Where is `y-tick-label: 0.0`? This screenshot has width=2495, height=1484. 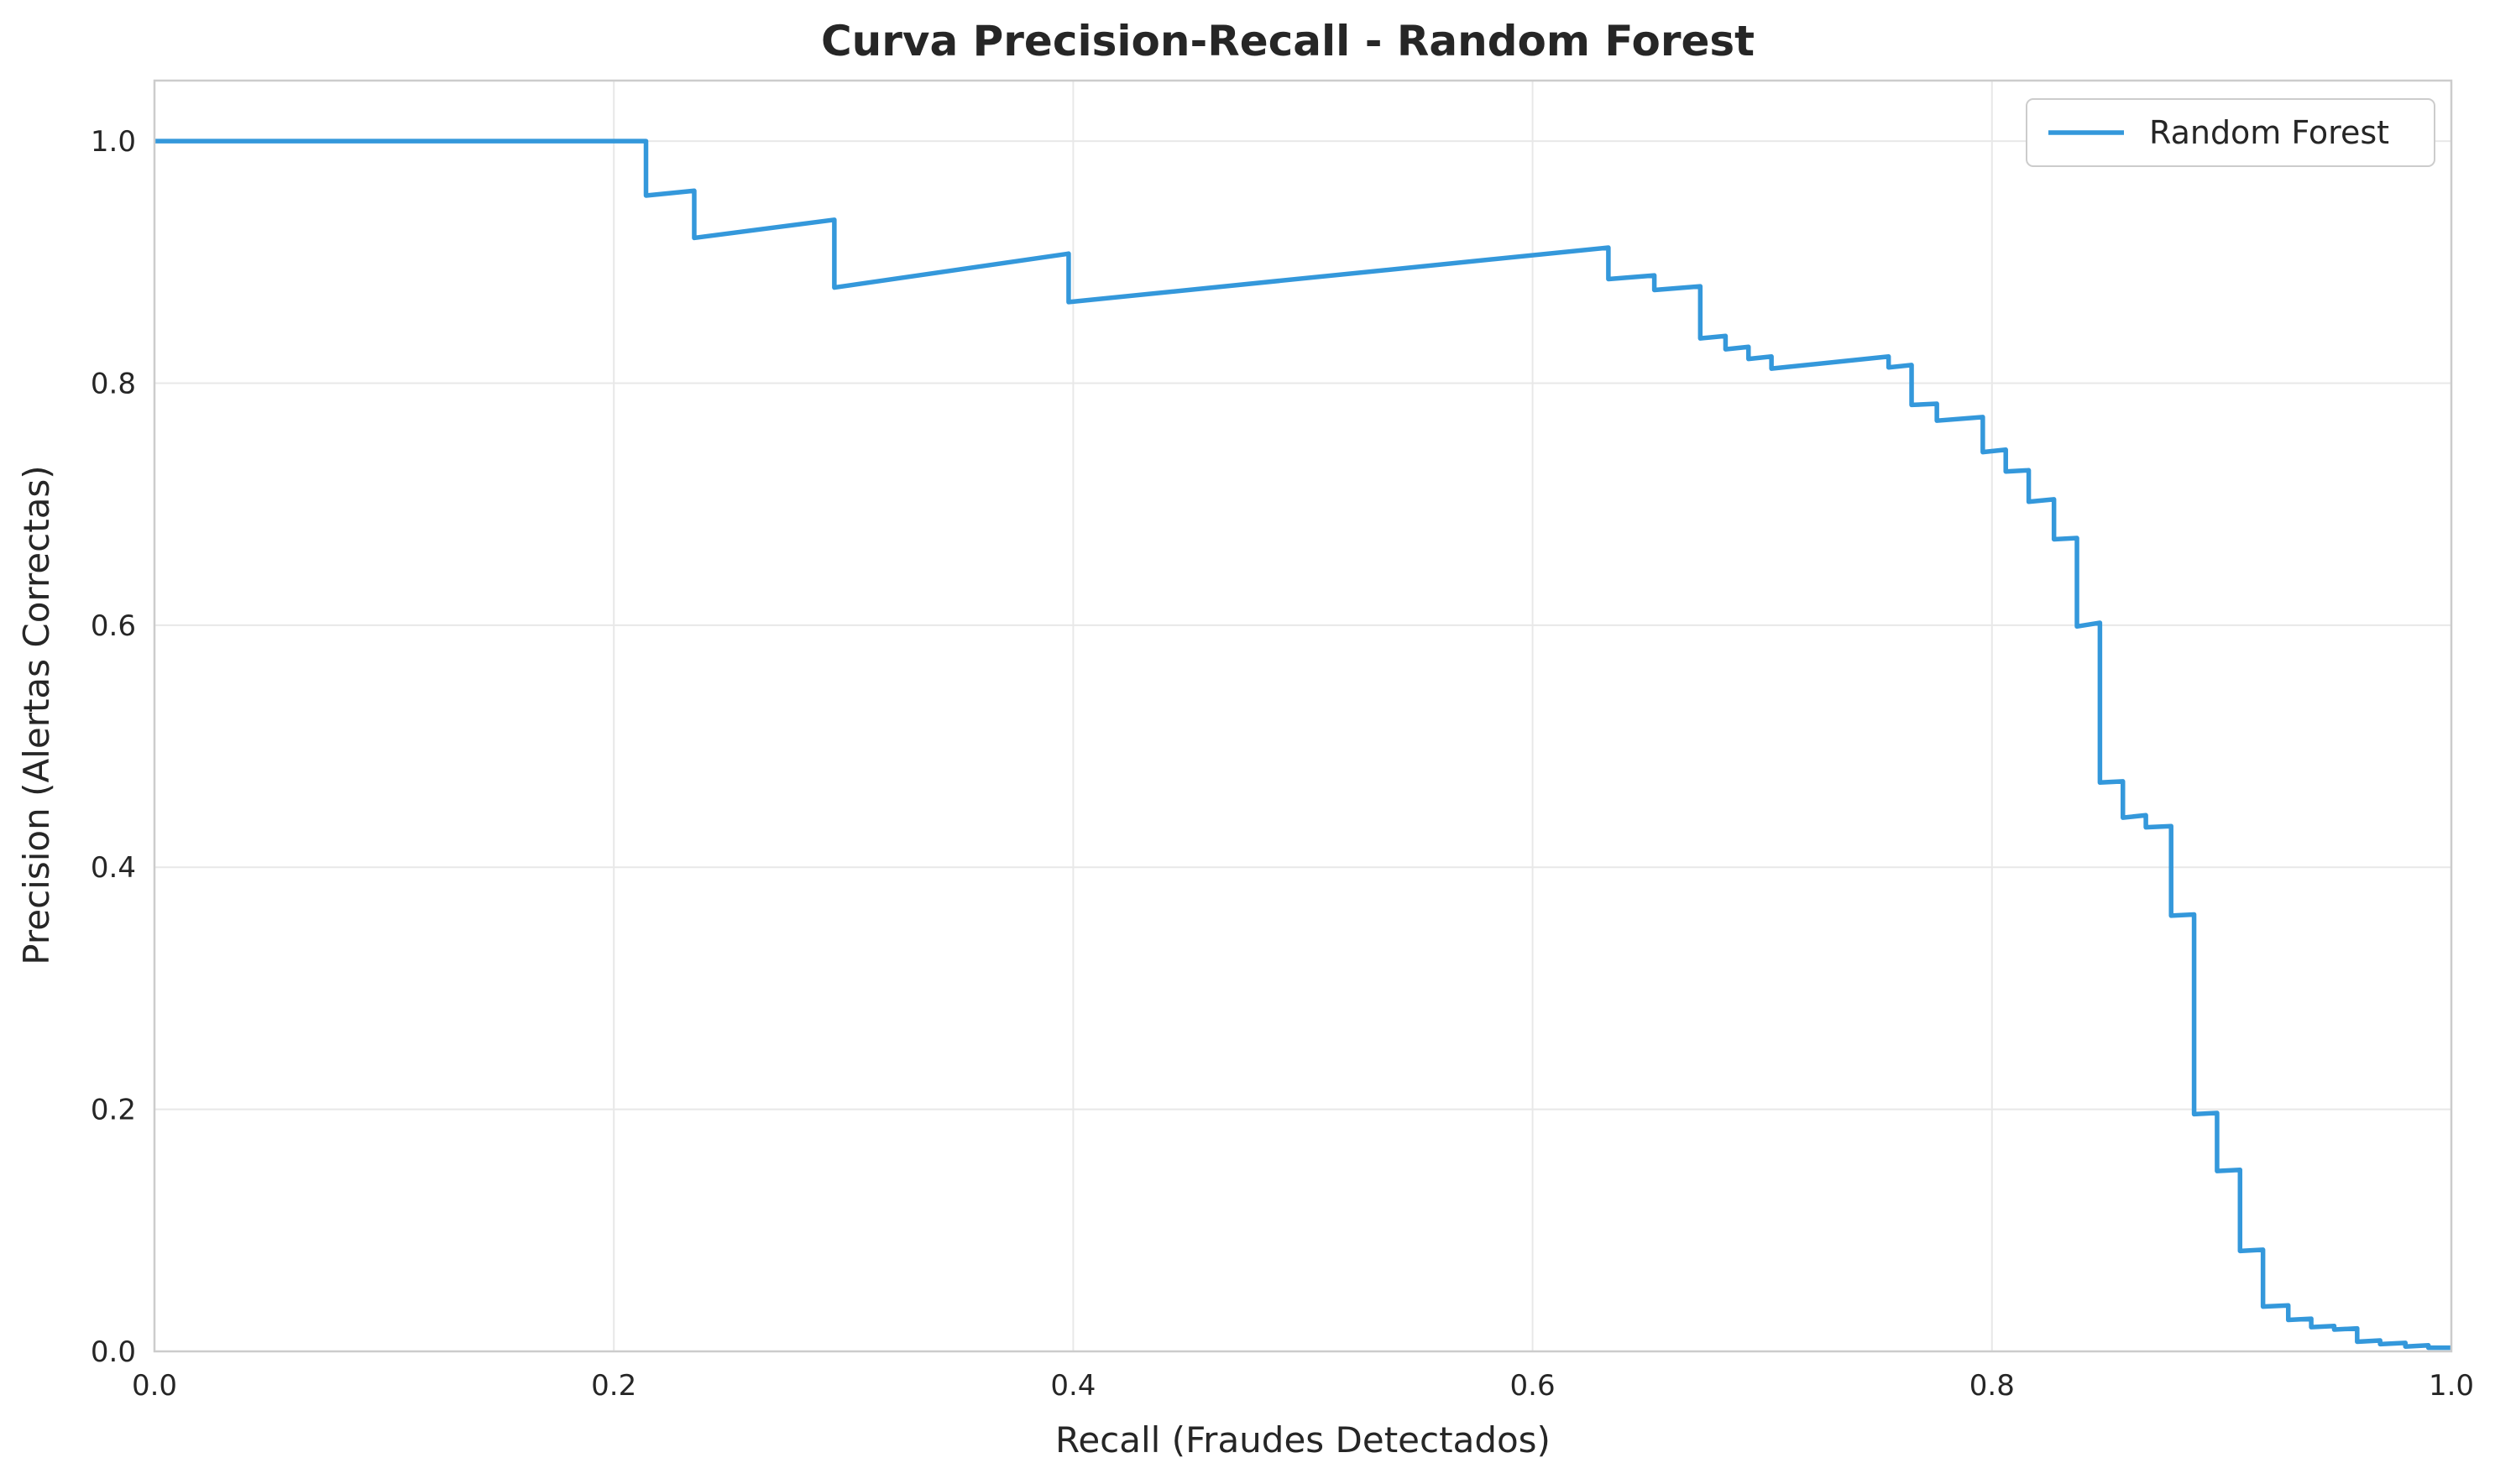 y-tick-label: 0.0 is located at coordinates (113, 1352).